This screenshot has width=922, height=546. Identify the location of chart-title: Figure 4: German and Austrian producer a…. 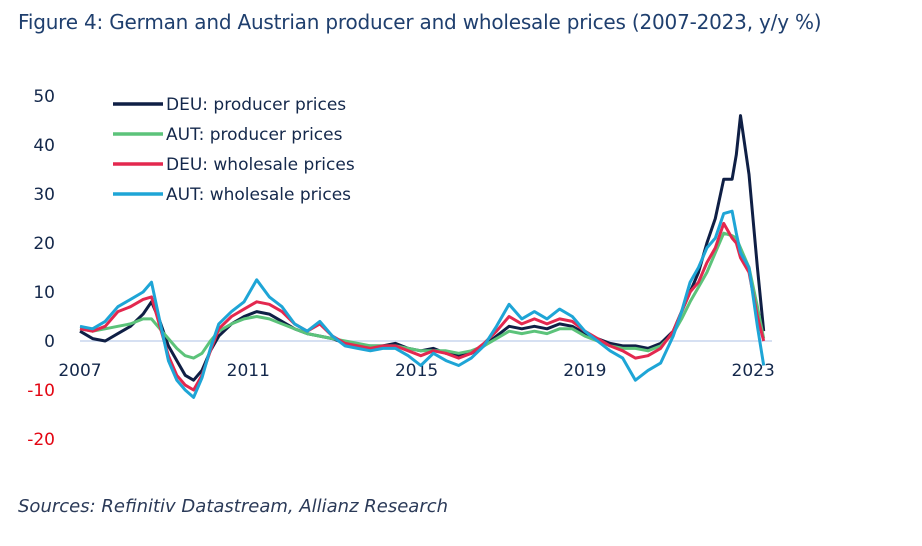
(420, 22).